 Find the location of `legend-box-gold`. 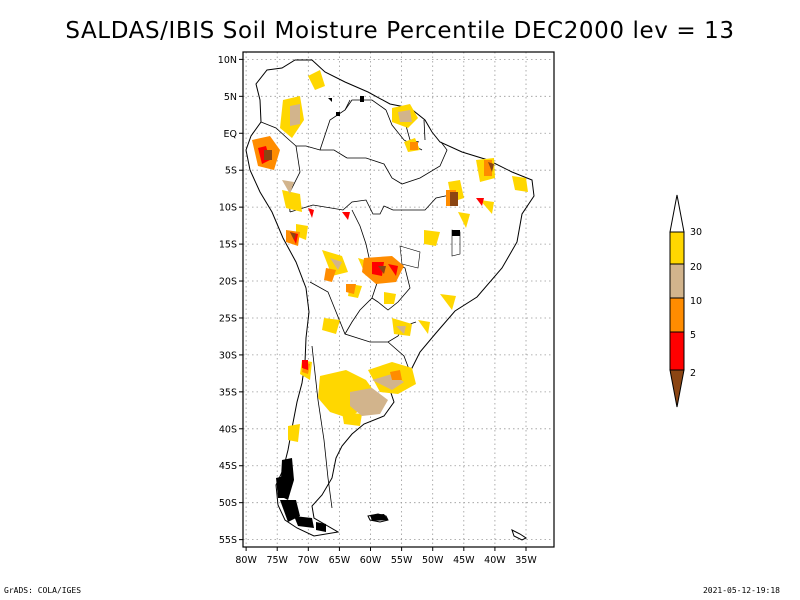

legend-box-gold is located at coordinates (677, 248).